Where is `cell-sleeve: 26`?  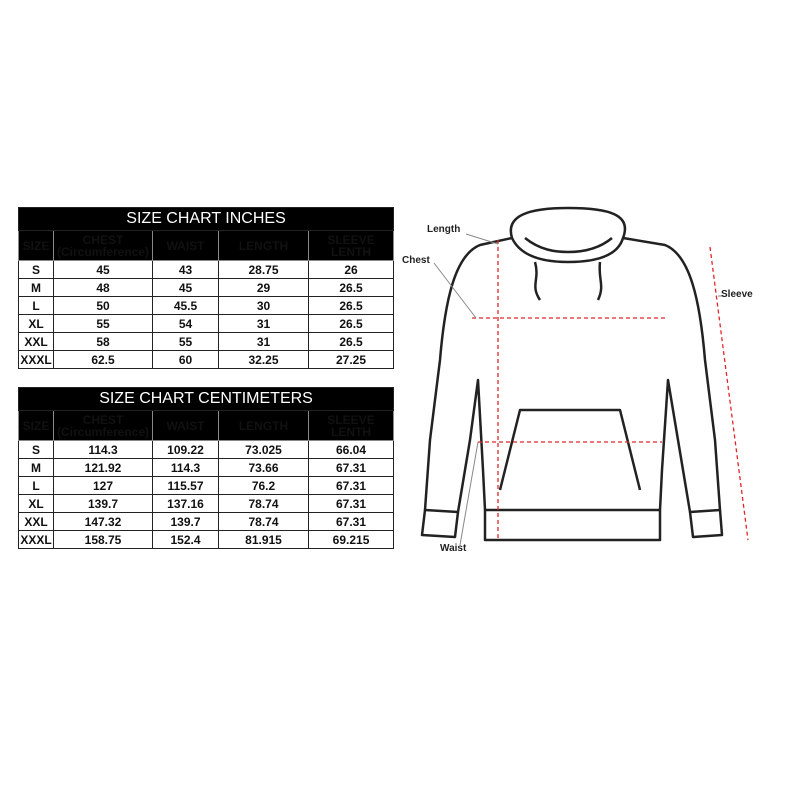
cell-sleeve: 26 is located at coordinates (351, 269).